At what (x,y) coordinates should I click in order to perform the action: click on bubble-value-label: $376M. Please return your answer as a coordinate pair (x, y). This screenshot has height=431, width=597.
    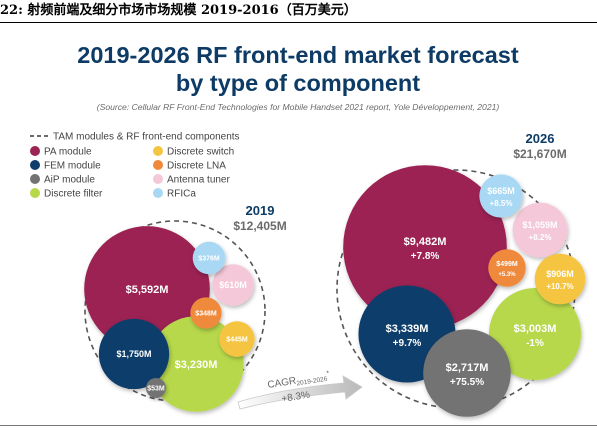
    Looking at the image, I should click on (209, 258).